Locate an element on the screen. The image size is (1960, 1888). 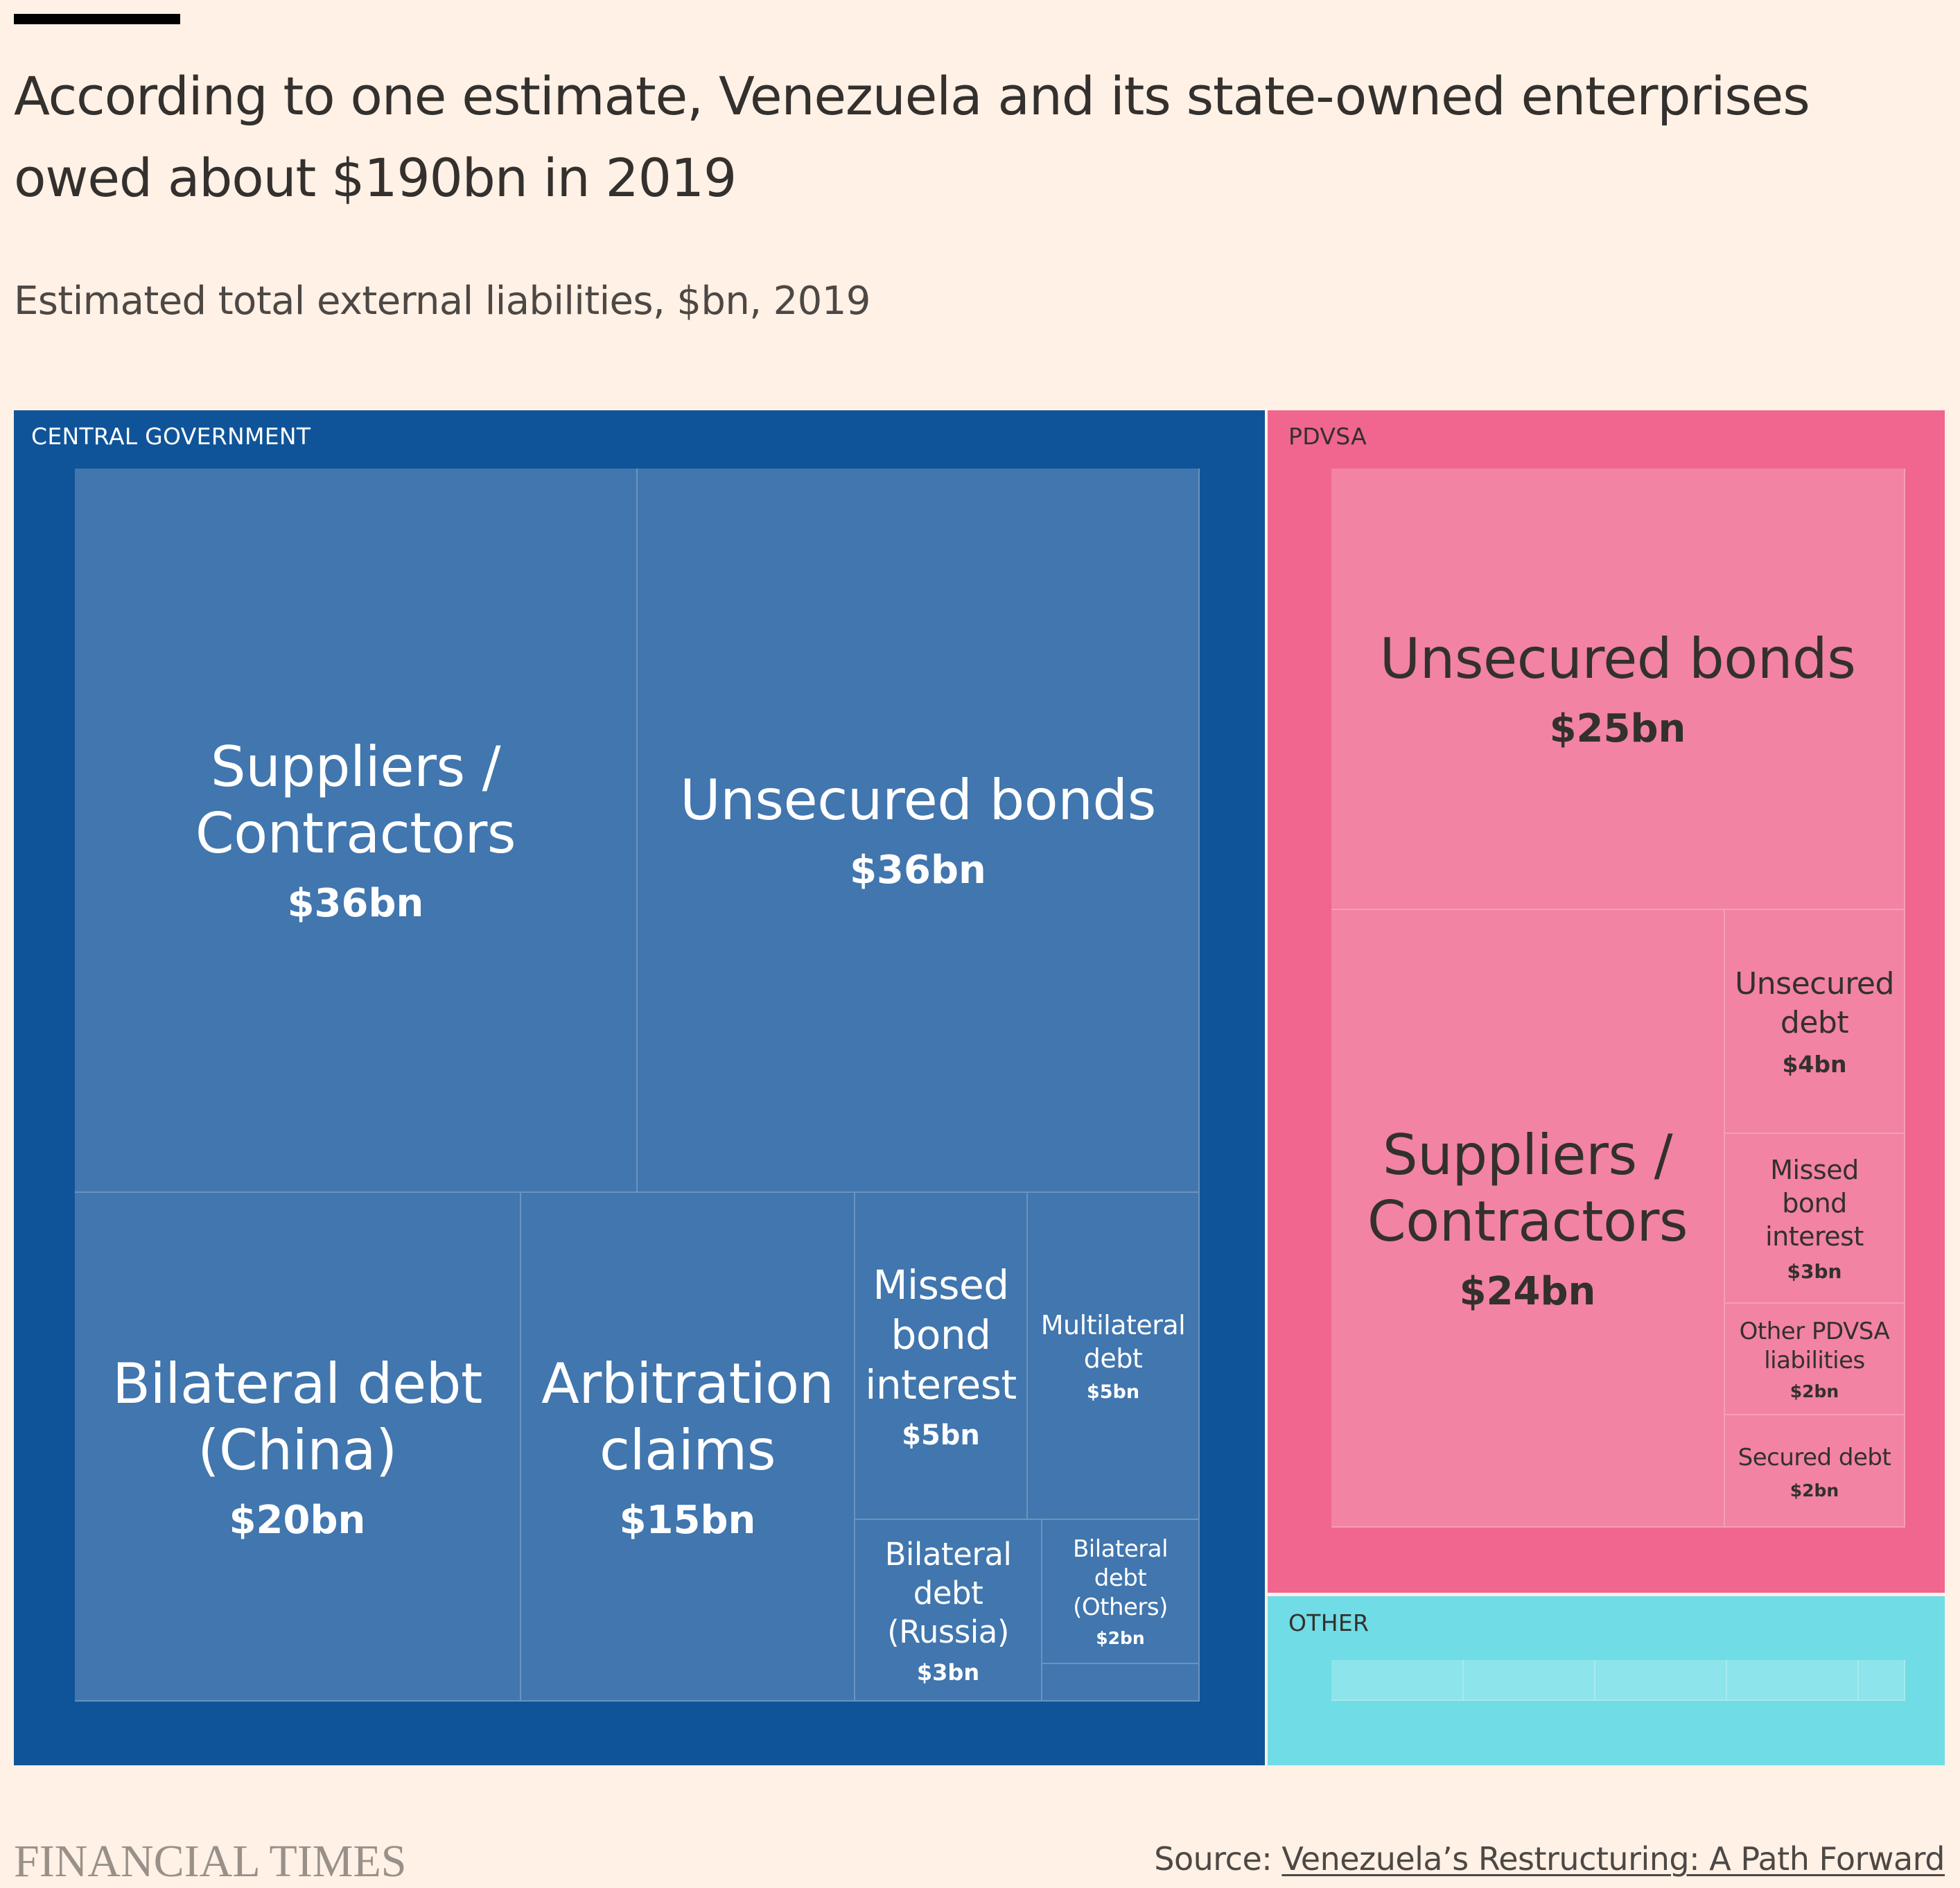
group-label: PDVSA is located at coordinates (1327, 436).